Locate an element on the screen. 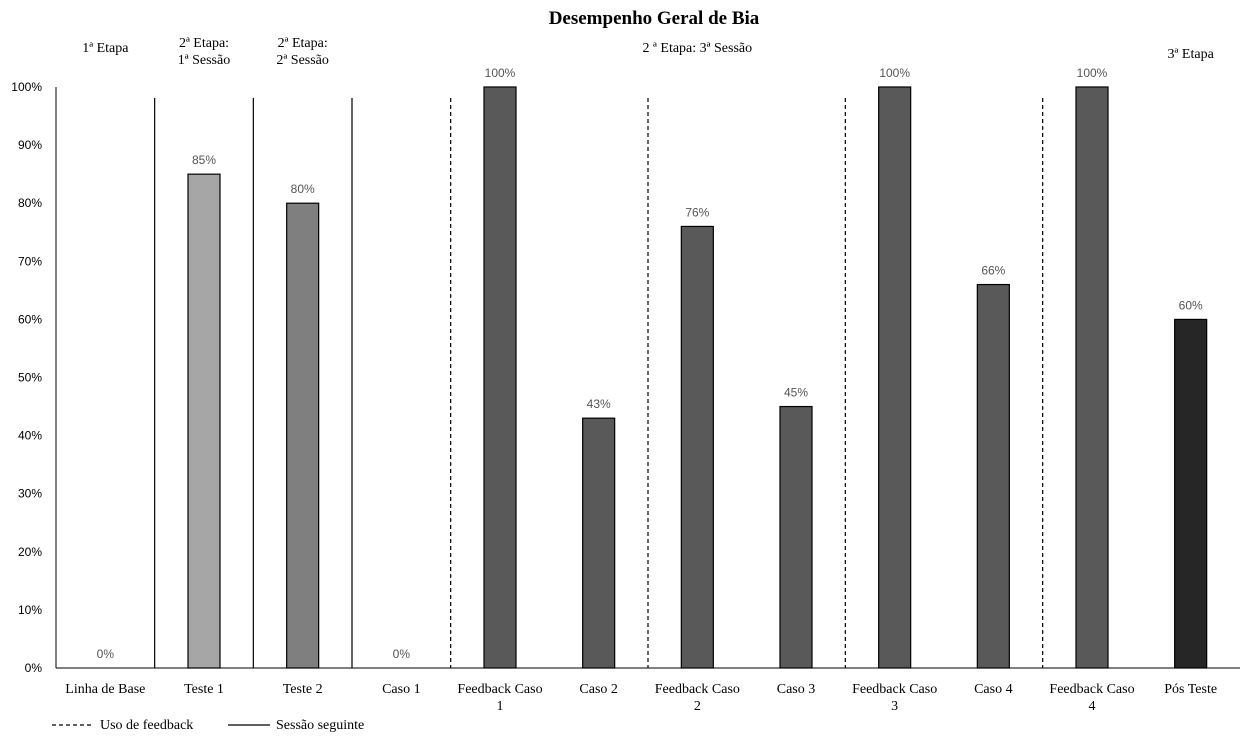 This screenshot has width=1249, height=737. x-tick-label: Caso 1 is located at coordinates (401, 689).